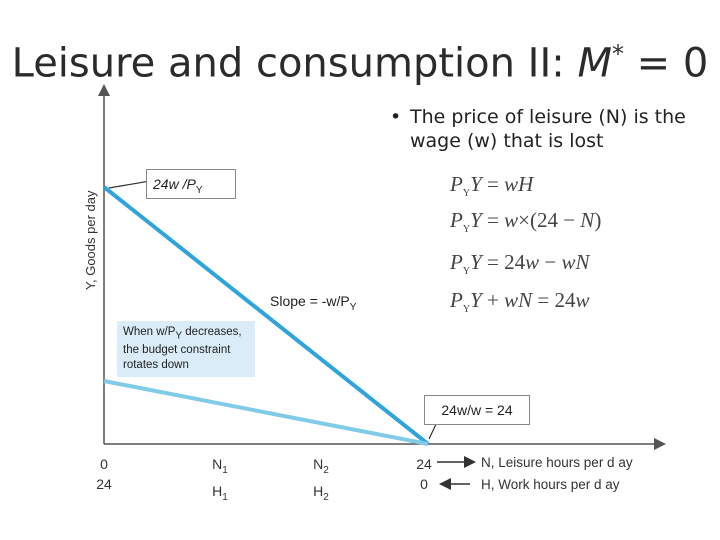  I want to click on tick-2-leisure-sub: 2, so click(326, 470).